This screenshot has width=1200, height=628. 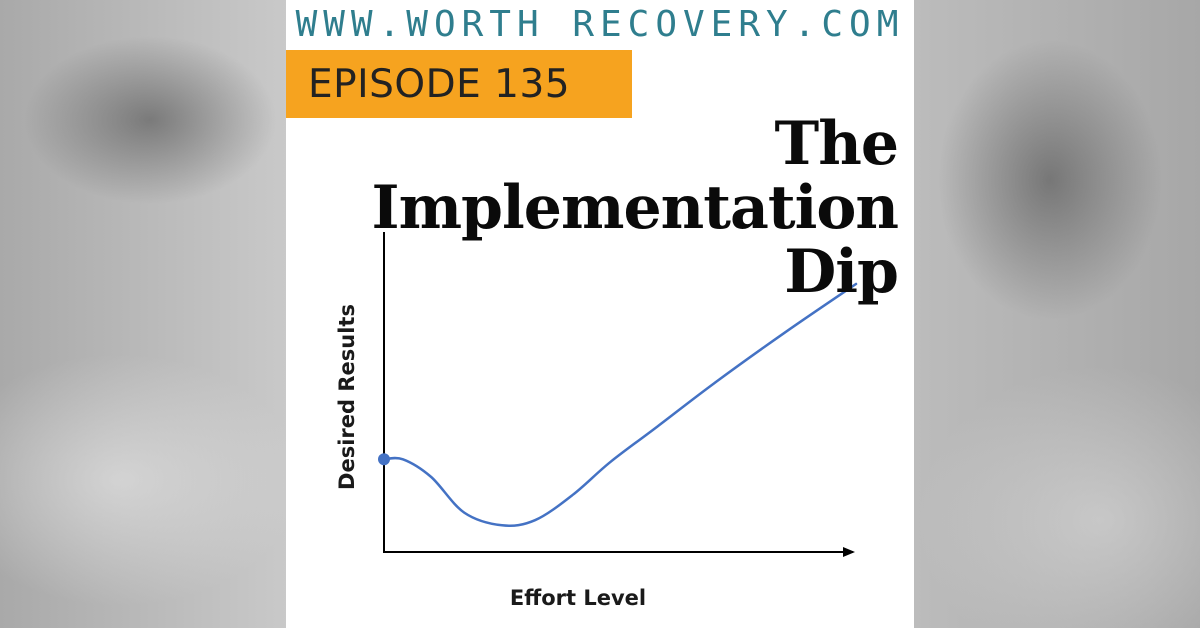 What do you see at coordinates (836, 144) in the screenshot?
I see `title-line-1: The` at bounding box center [836, 144].